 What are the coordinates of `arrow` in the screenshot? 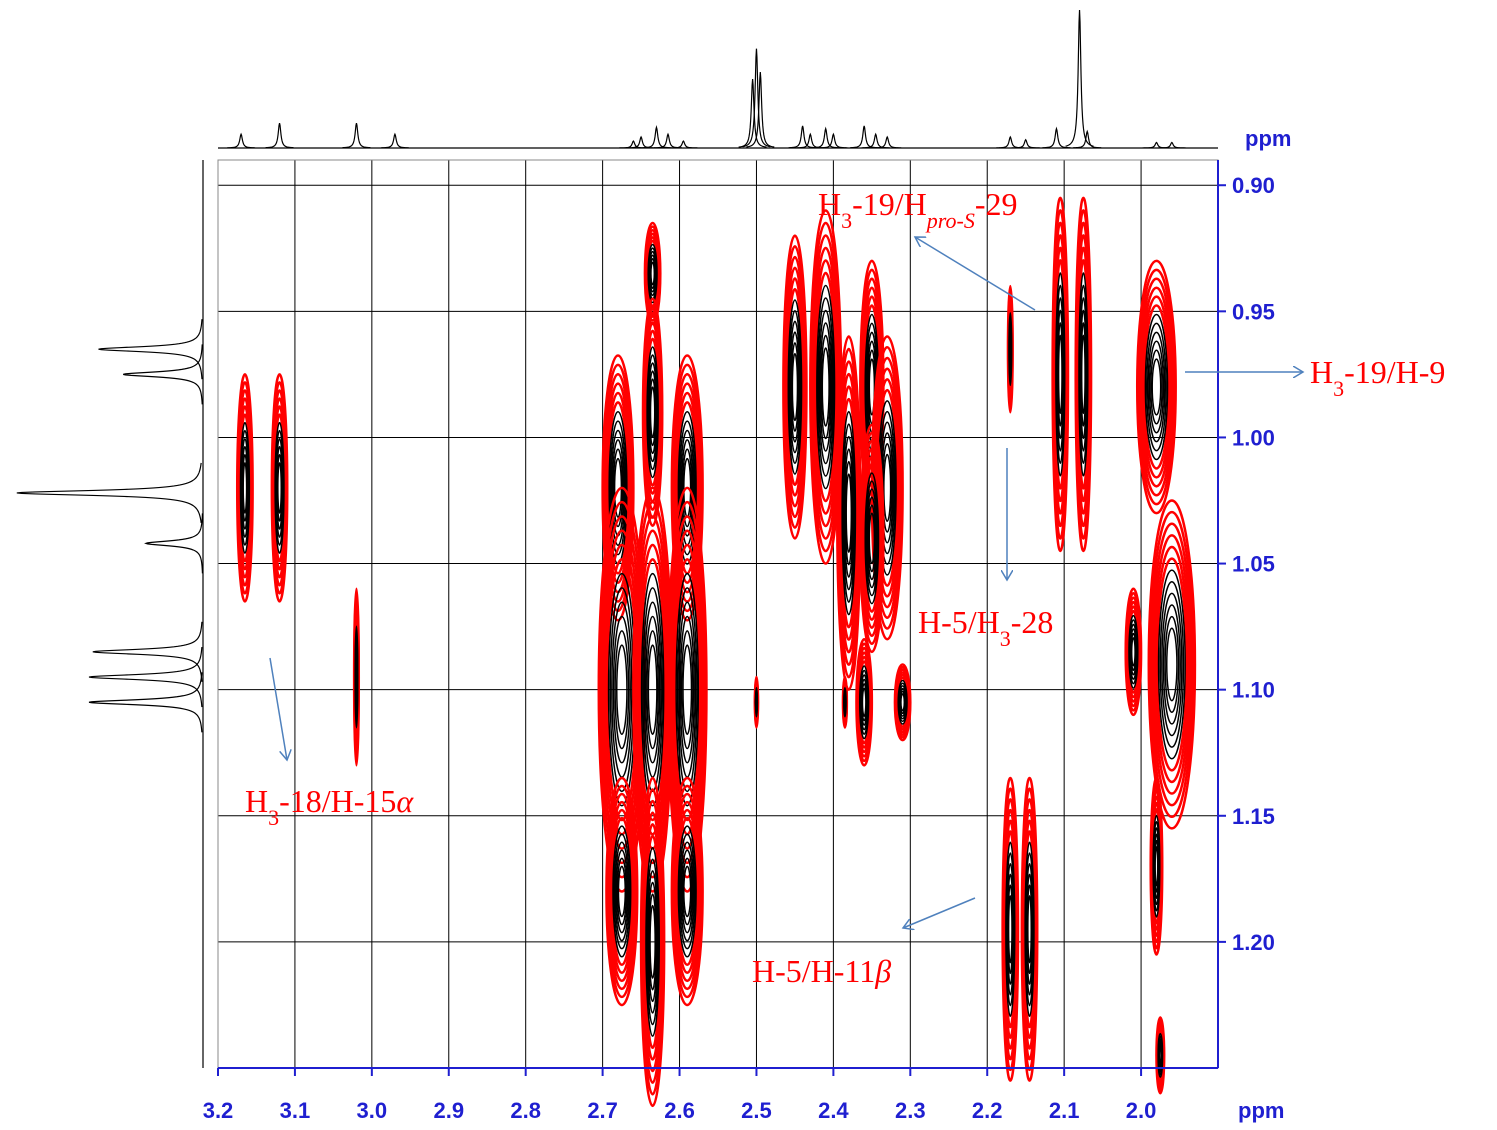 It's located at (939, 912).